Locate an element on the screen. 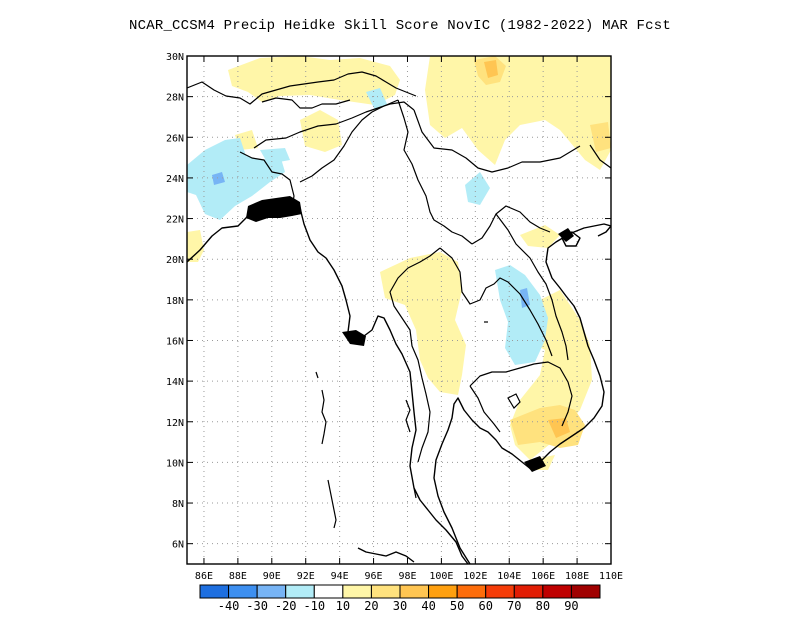  colorbar-label: -40 is located at coordinates (229, 606).